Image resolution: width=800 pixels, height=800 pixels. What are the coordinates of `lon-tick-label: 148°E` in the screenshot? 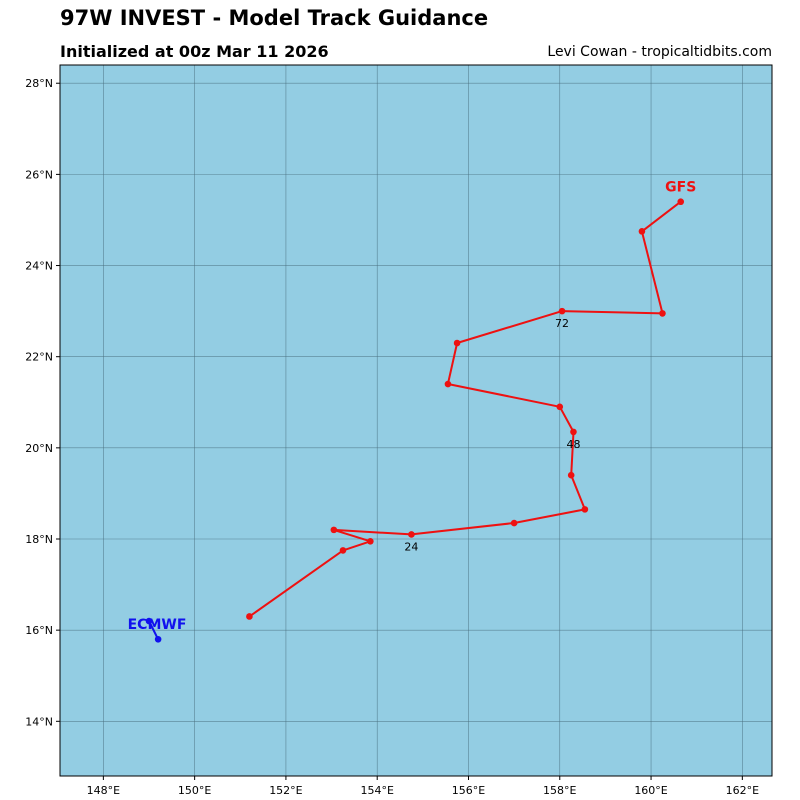 It's located at (103, 790).